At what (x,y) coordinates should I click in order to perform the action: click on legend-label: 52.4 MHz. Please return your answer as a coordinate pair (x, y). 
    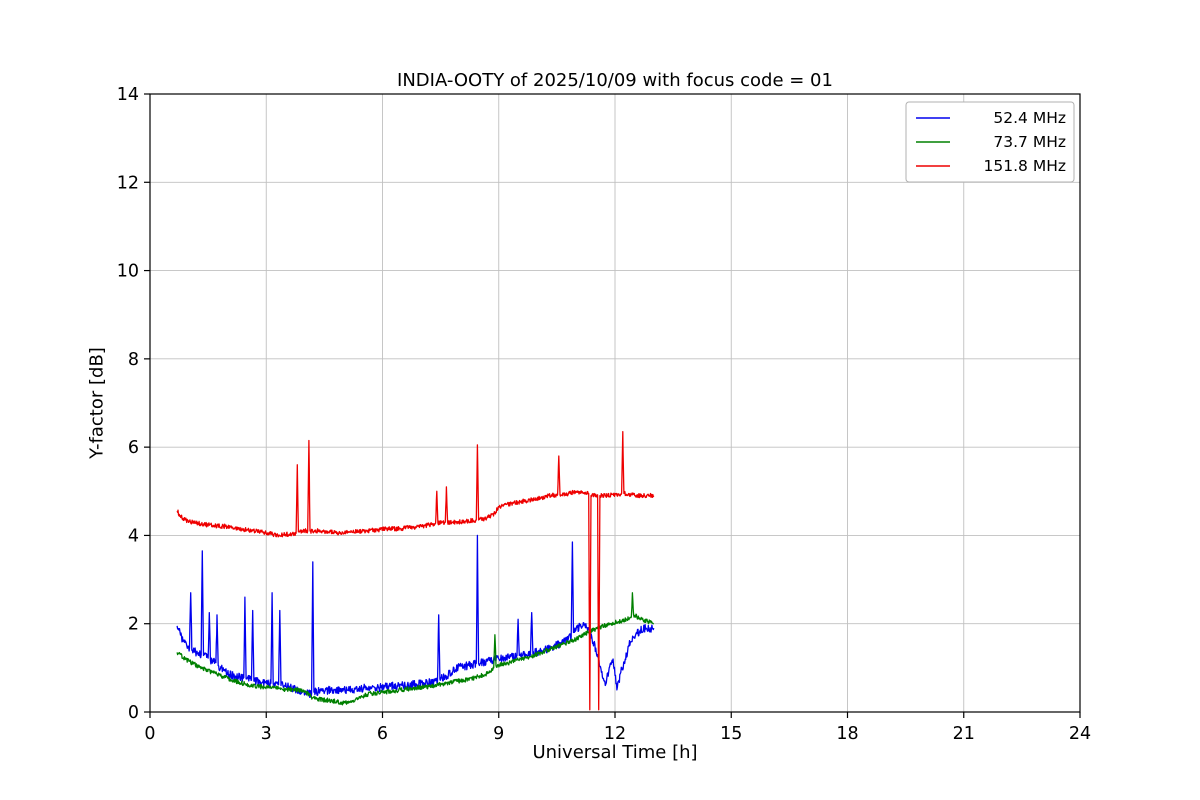
    Looking at the image, I should click on (1029, 118).